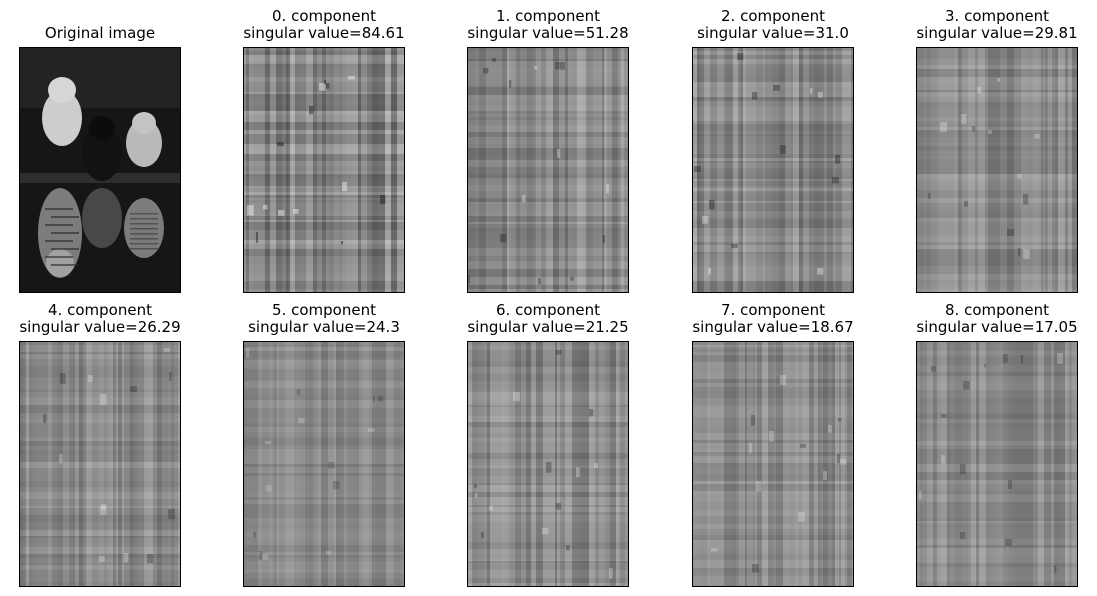 The image size is (1097, 596). I want to click on component-8-render, so click(997, 464).